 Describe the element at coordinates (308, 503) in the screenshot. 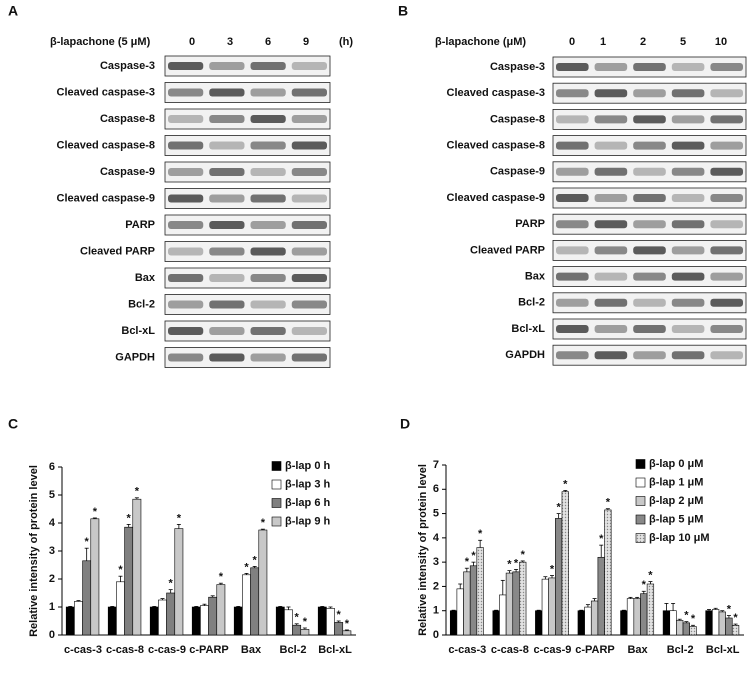

I see `legend-label: β-lap 6 h` at that location.